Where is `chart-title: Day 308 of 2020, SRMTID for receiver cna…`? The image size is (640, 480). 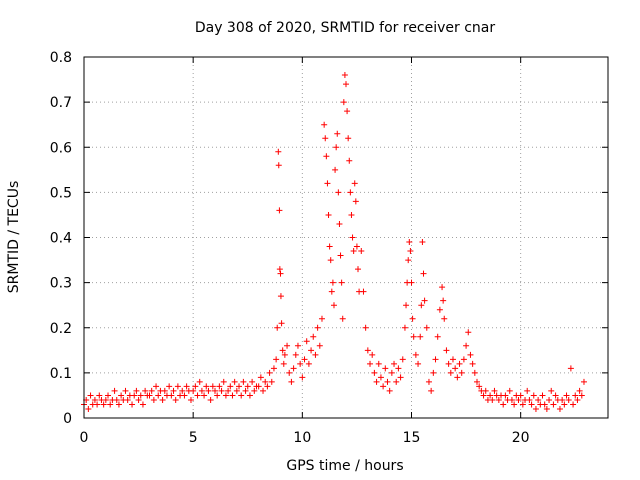 chart-title: Day 308 of 2020, SRMTID for receiver cna… is located at coordinates (345, 28).